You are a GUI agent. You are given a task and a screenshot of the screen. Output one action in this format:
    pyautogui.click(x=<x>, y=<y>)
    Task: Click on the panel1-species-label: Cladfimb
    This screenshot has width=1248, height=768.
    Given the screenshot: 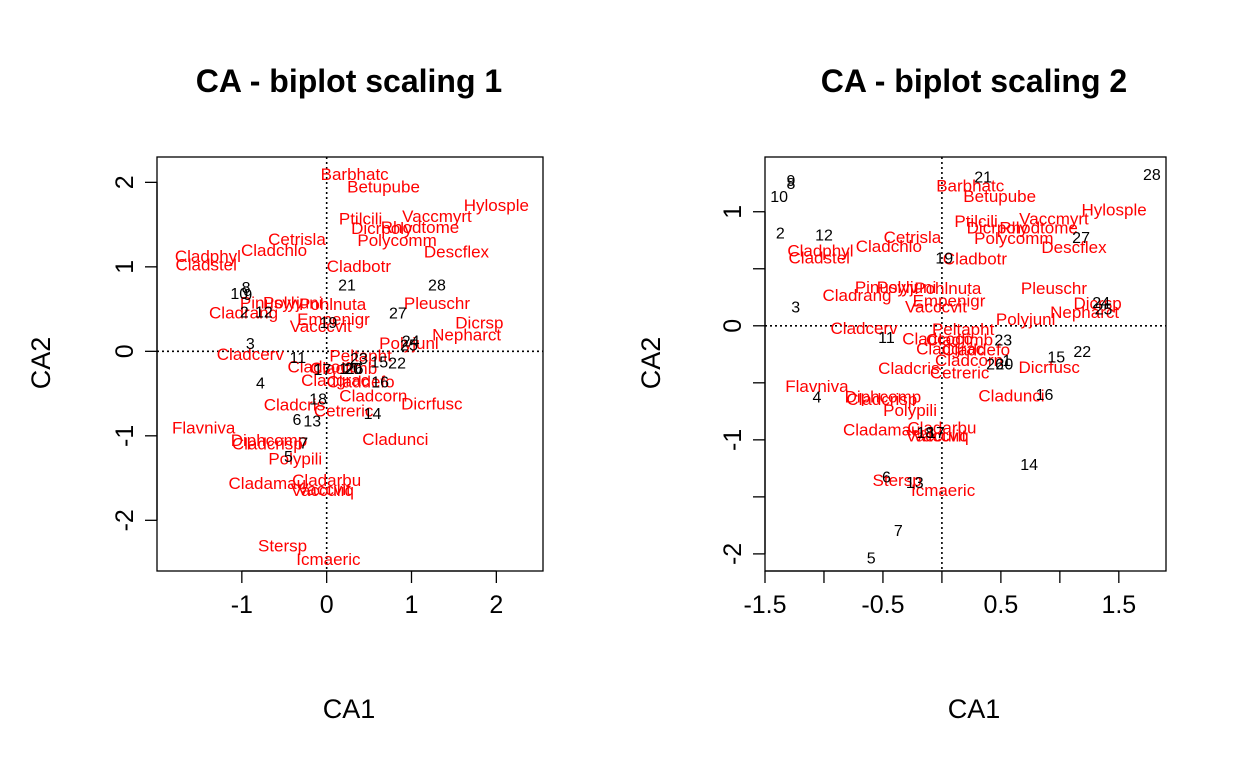 What is the action you would take?
    pyautogui.click(x=343, y=368)
    